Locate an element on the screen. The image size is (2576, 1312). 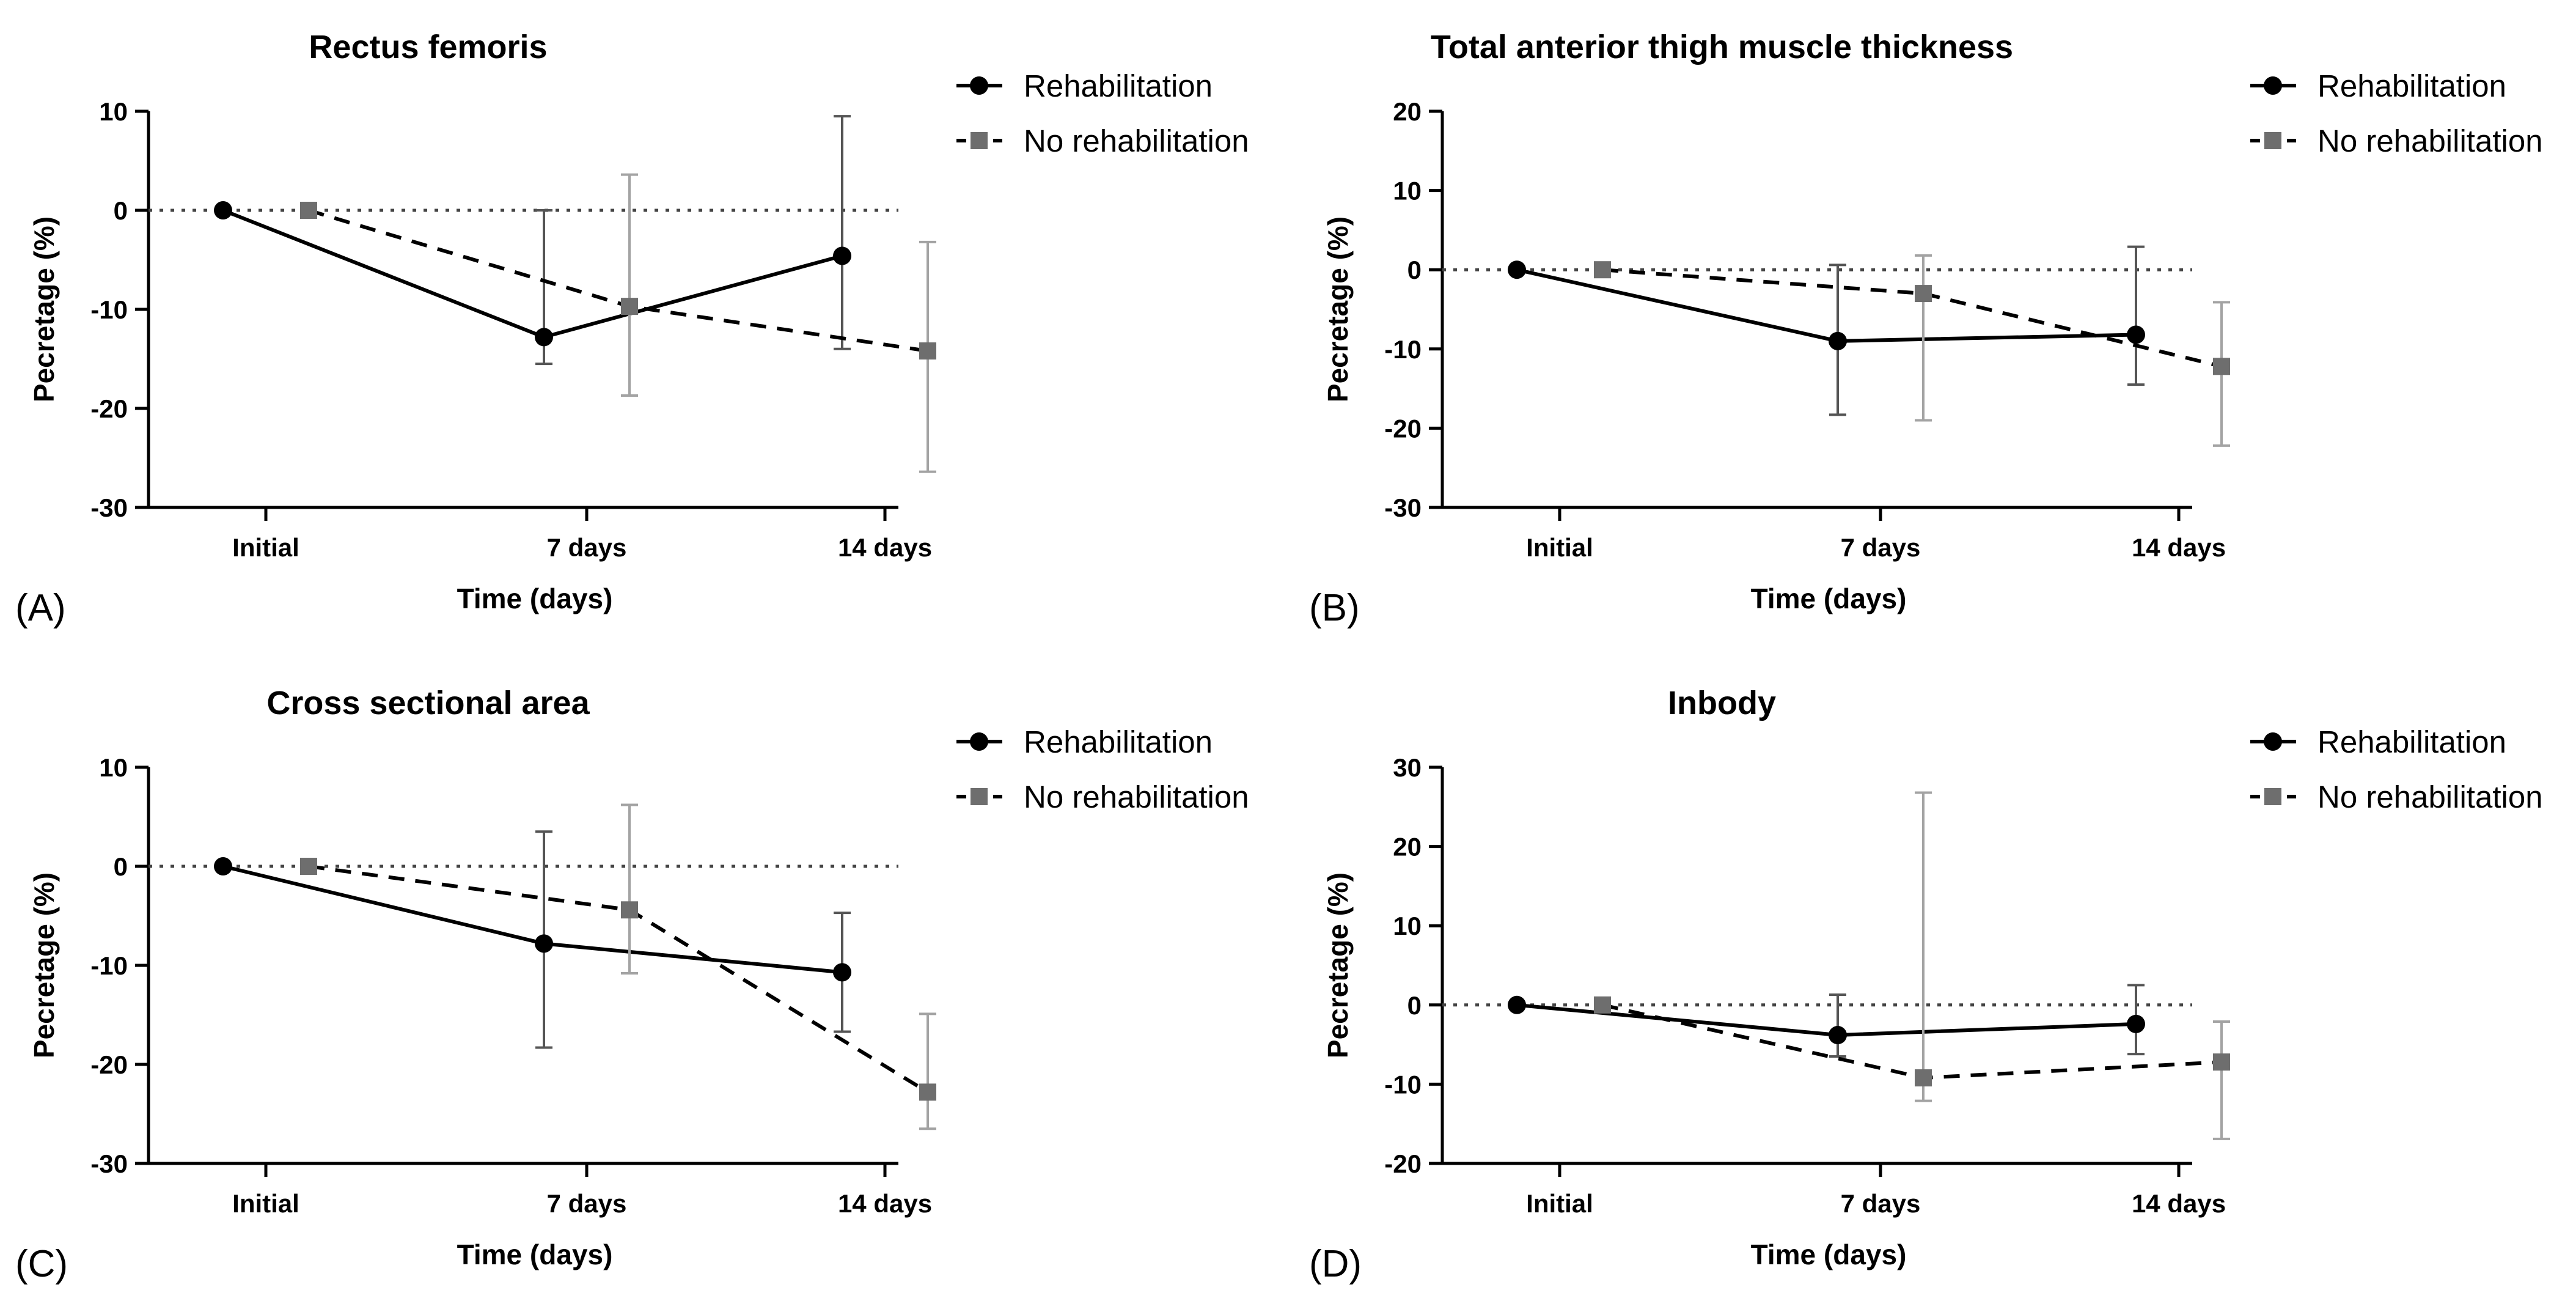
panel-label: (A) is located at coordinates (40, 608).